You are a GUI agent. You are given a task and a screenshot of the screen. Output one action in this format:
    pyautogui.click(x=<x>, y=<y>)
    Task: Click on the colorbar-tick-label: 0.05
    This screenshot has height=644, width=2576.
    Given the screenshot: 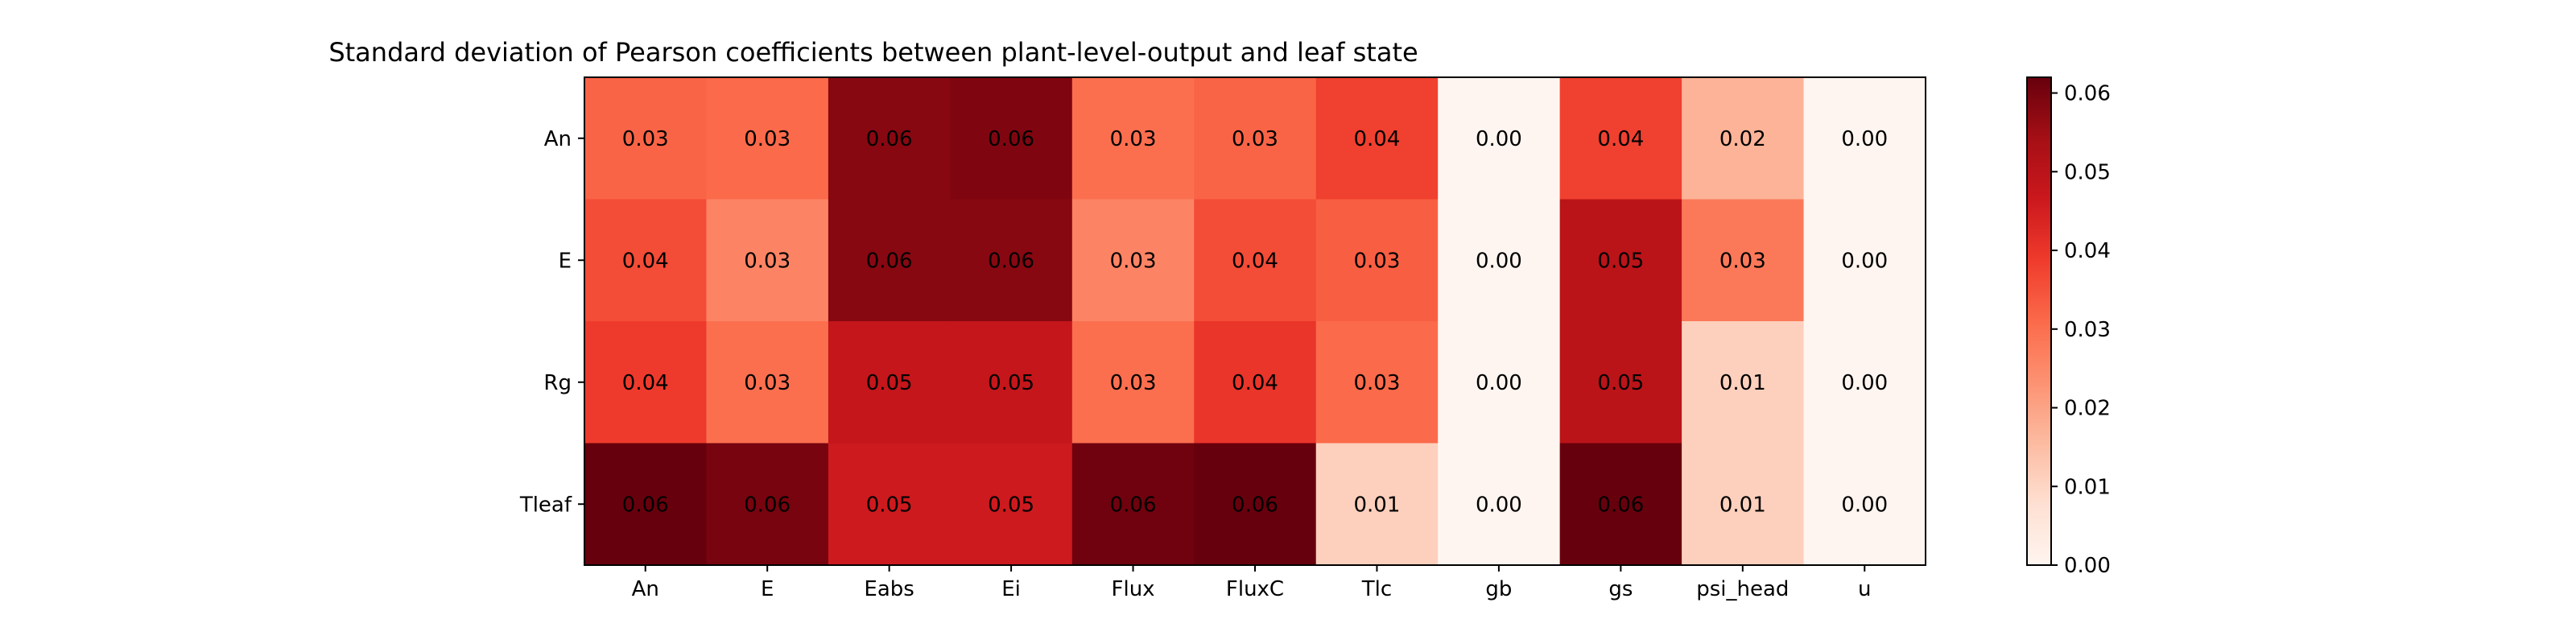 What is the action you would take?
    pyautogui.click(x=2087, y=172)
    